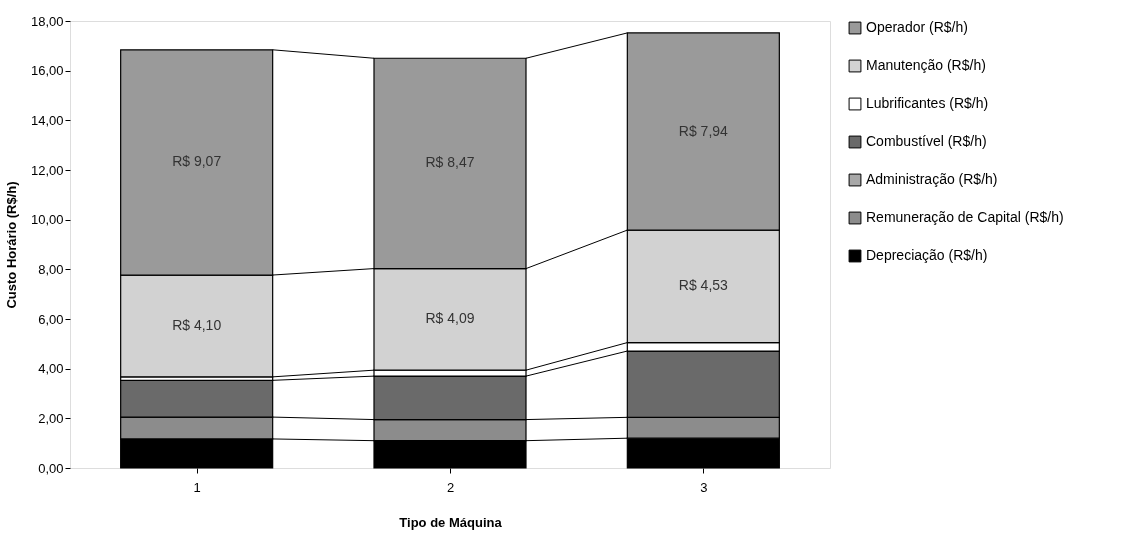 This screenshot has height=537, width=1146. What do you see at coordinates (197, 324) in the screenshot?
I see `data-label: R$ 4,10` at bounding box center [197, 324].